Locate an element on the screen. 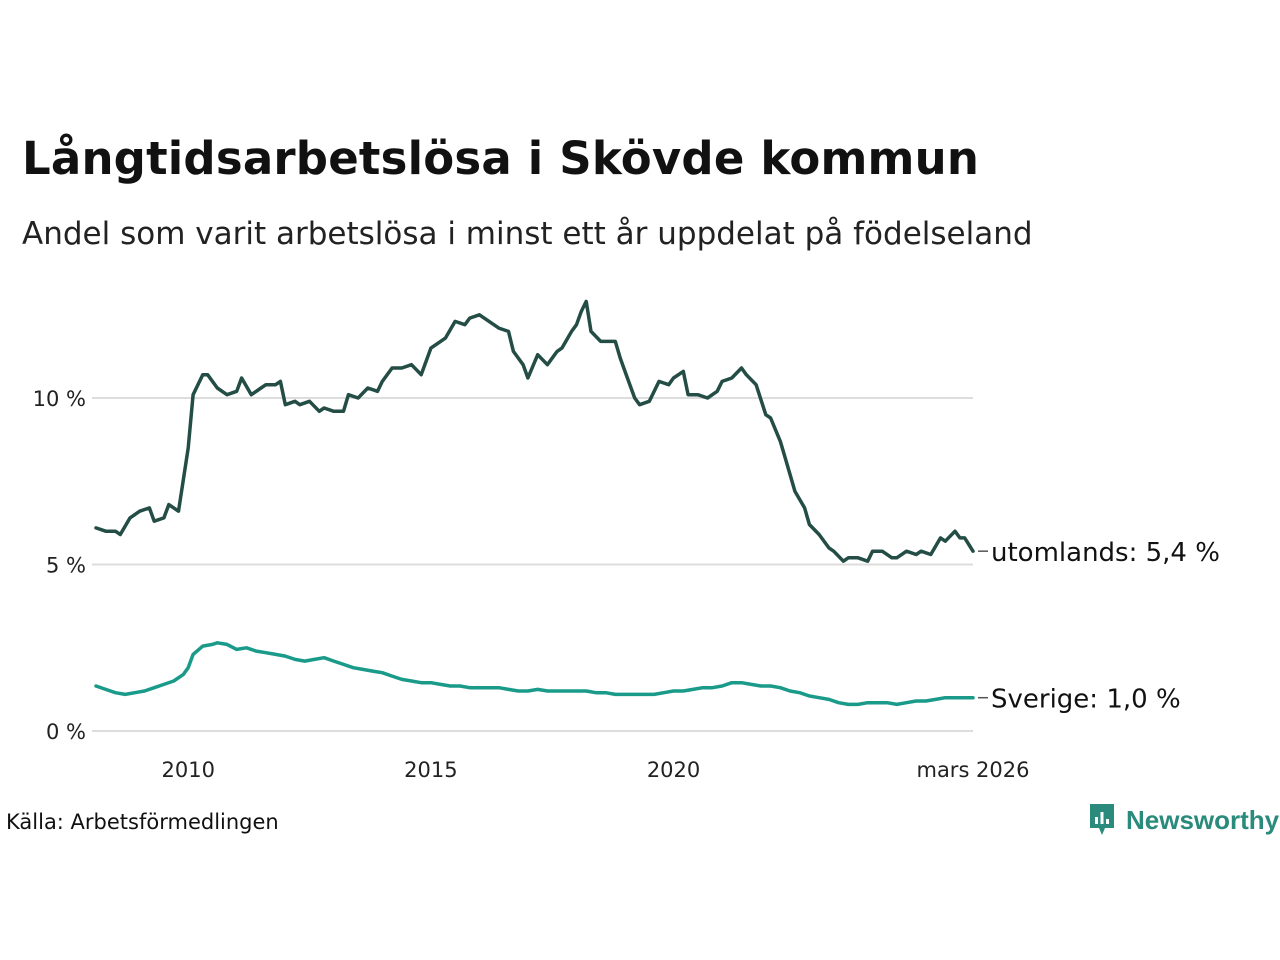 This screenshot has width=1280, height=960. chart-title: Långtidsarbetslösa i Skövde kommun is located at coordinates (501, 158).